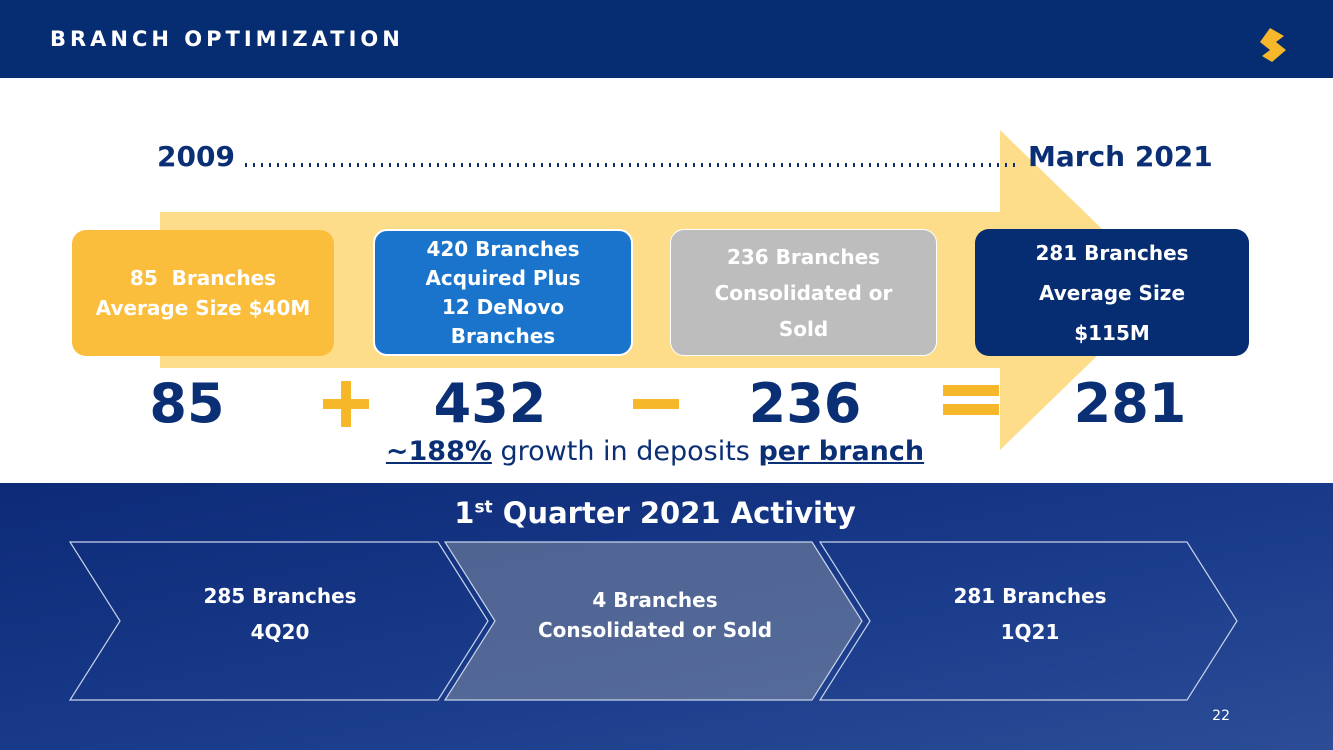  What do you see at coordinates (655, 615) in the screenshot?
I see `activity-step: 4 Branches Consolidated or Sold` at bounding box center [655, 615].